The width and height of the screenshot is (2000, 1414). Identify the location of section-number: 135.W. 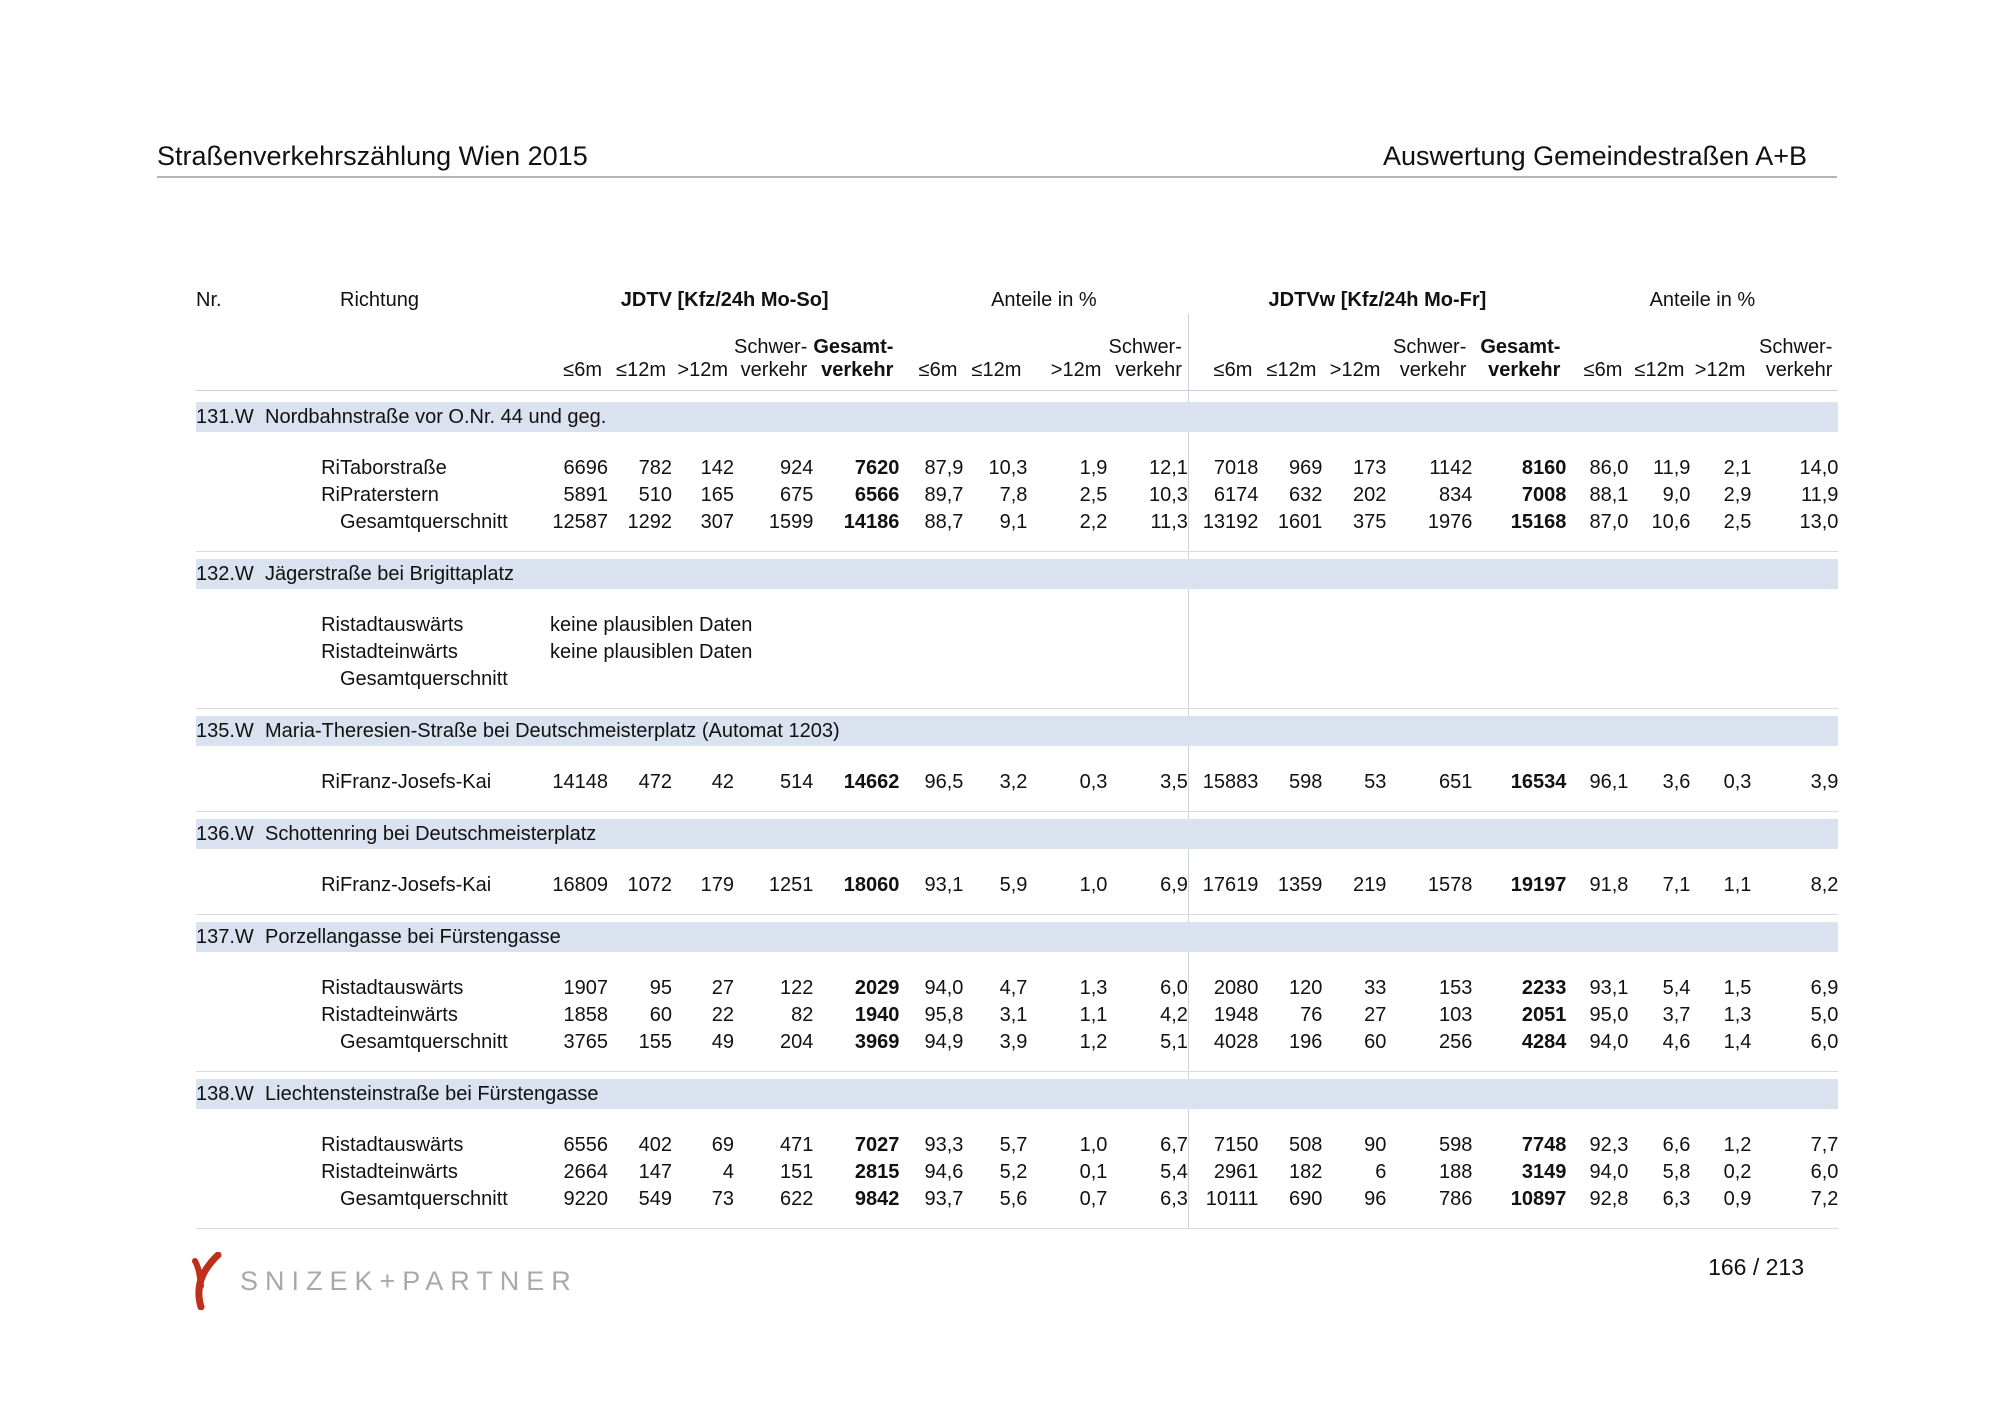
(230, 731).